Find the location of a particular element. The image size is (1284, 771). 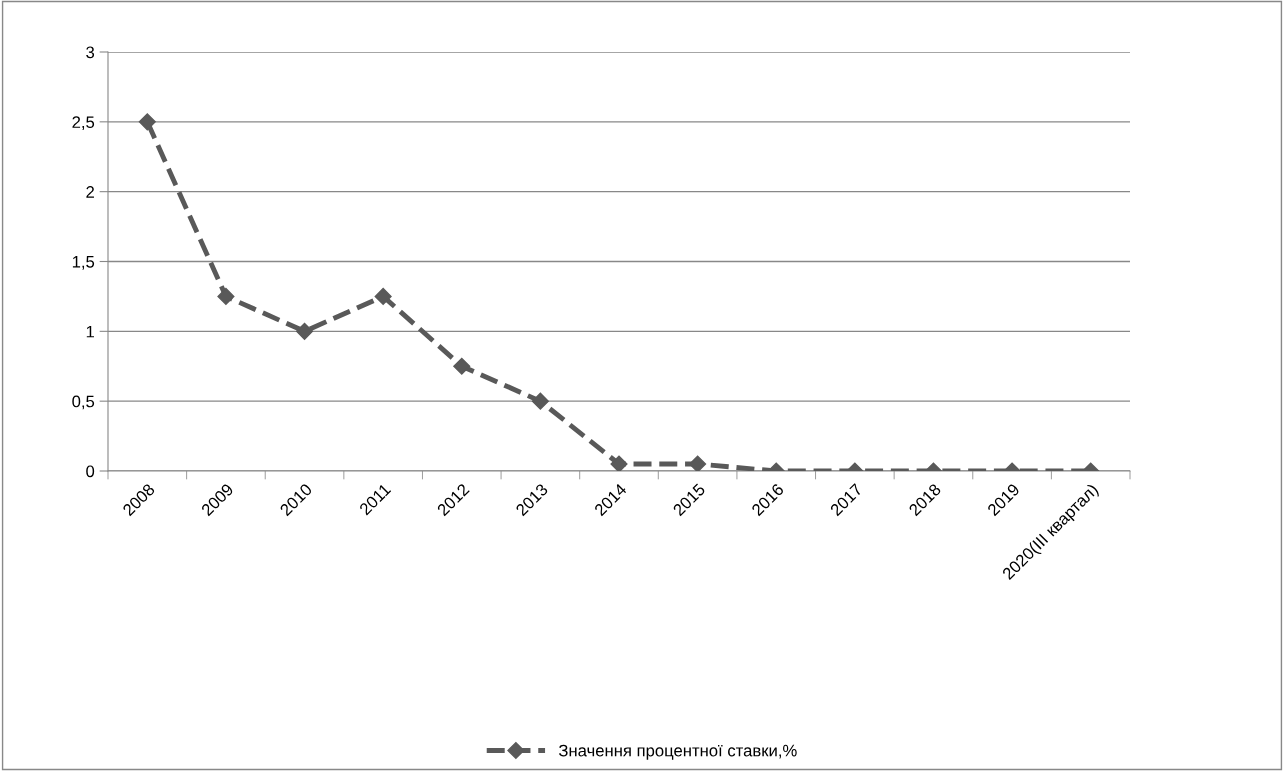

y-tick-label: 1,5 is located at coordinates (83, 263).